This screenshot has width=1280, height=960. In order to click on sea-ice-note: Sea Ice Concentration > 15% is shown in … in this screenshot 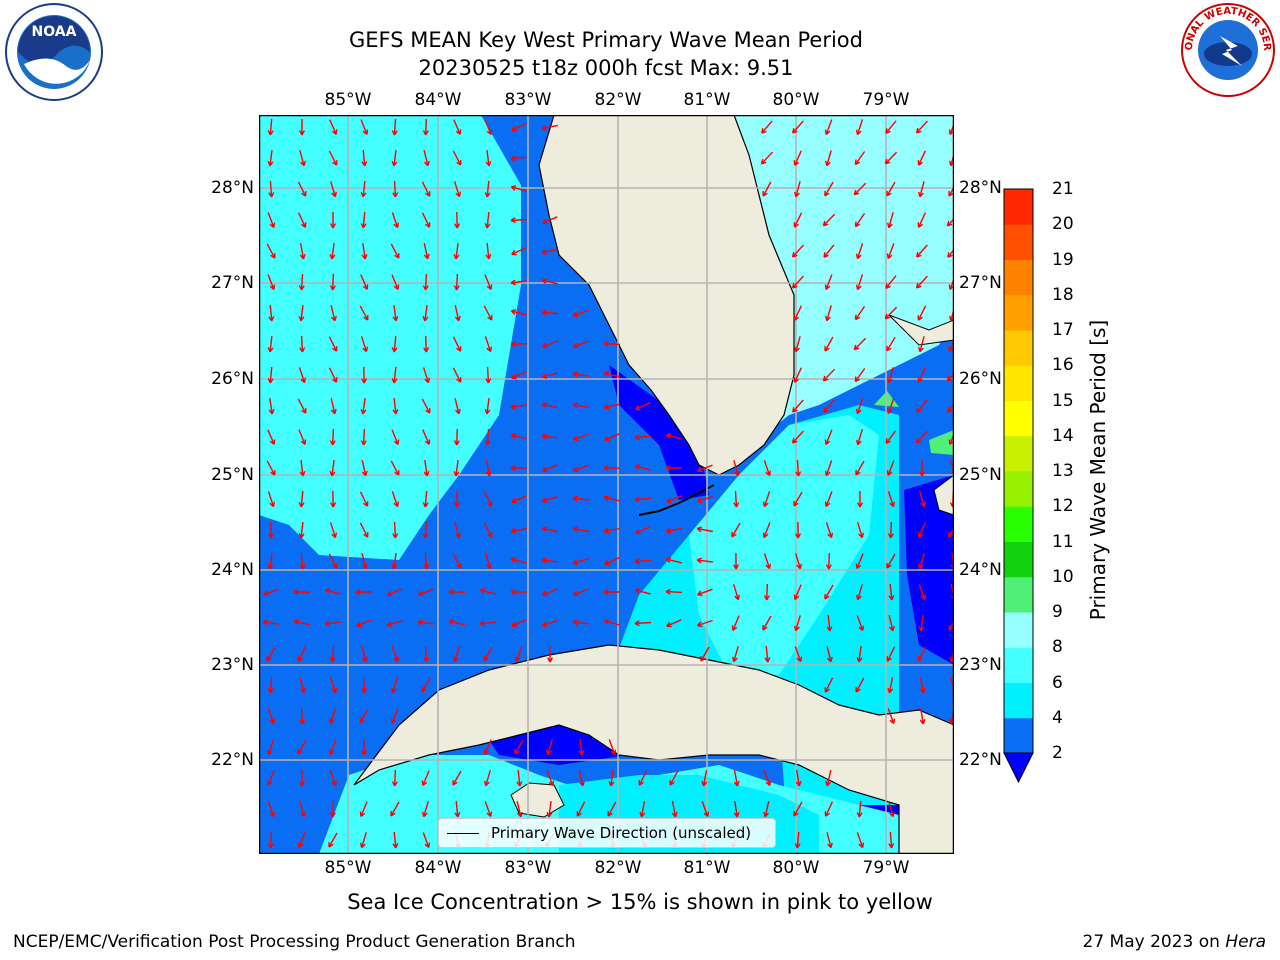, I will do `click(640, 902)`.